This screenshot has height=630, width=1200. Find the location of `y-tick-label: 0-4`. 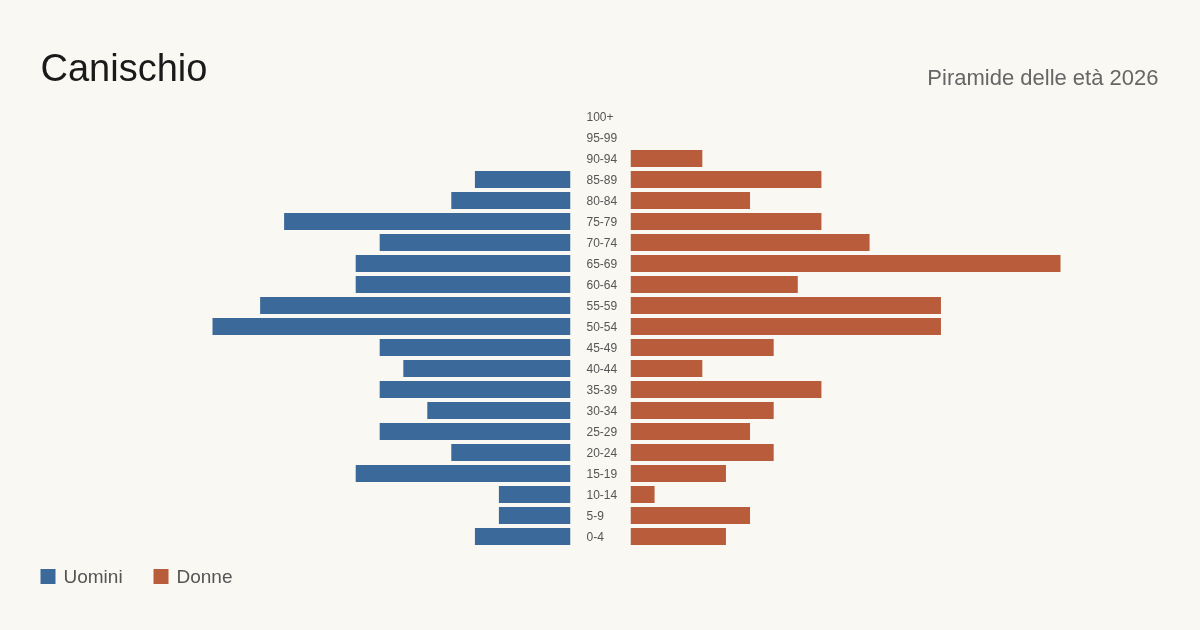

y-tick-label: 0-4 is located at coordinates (595, 537).